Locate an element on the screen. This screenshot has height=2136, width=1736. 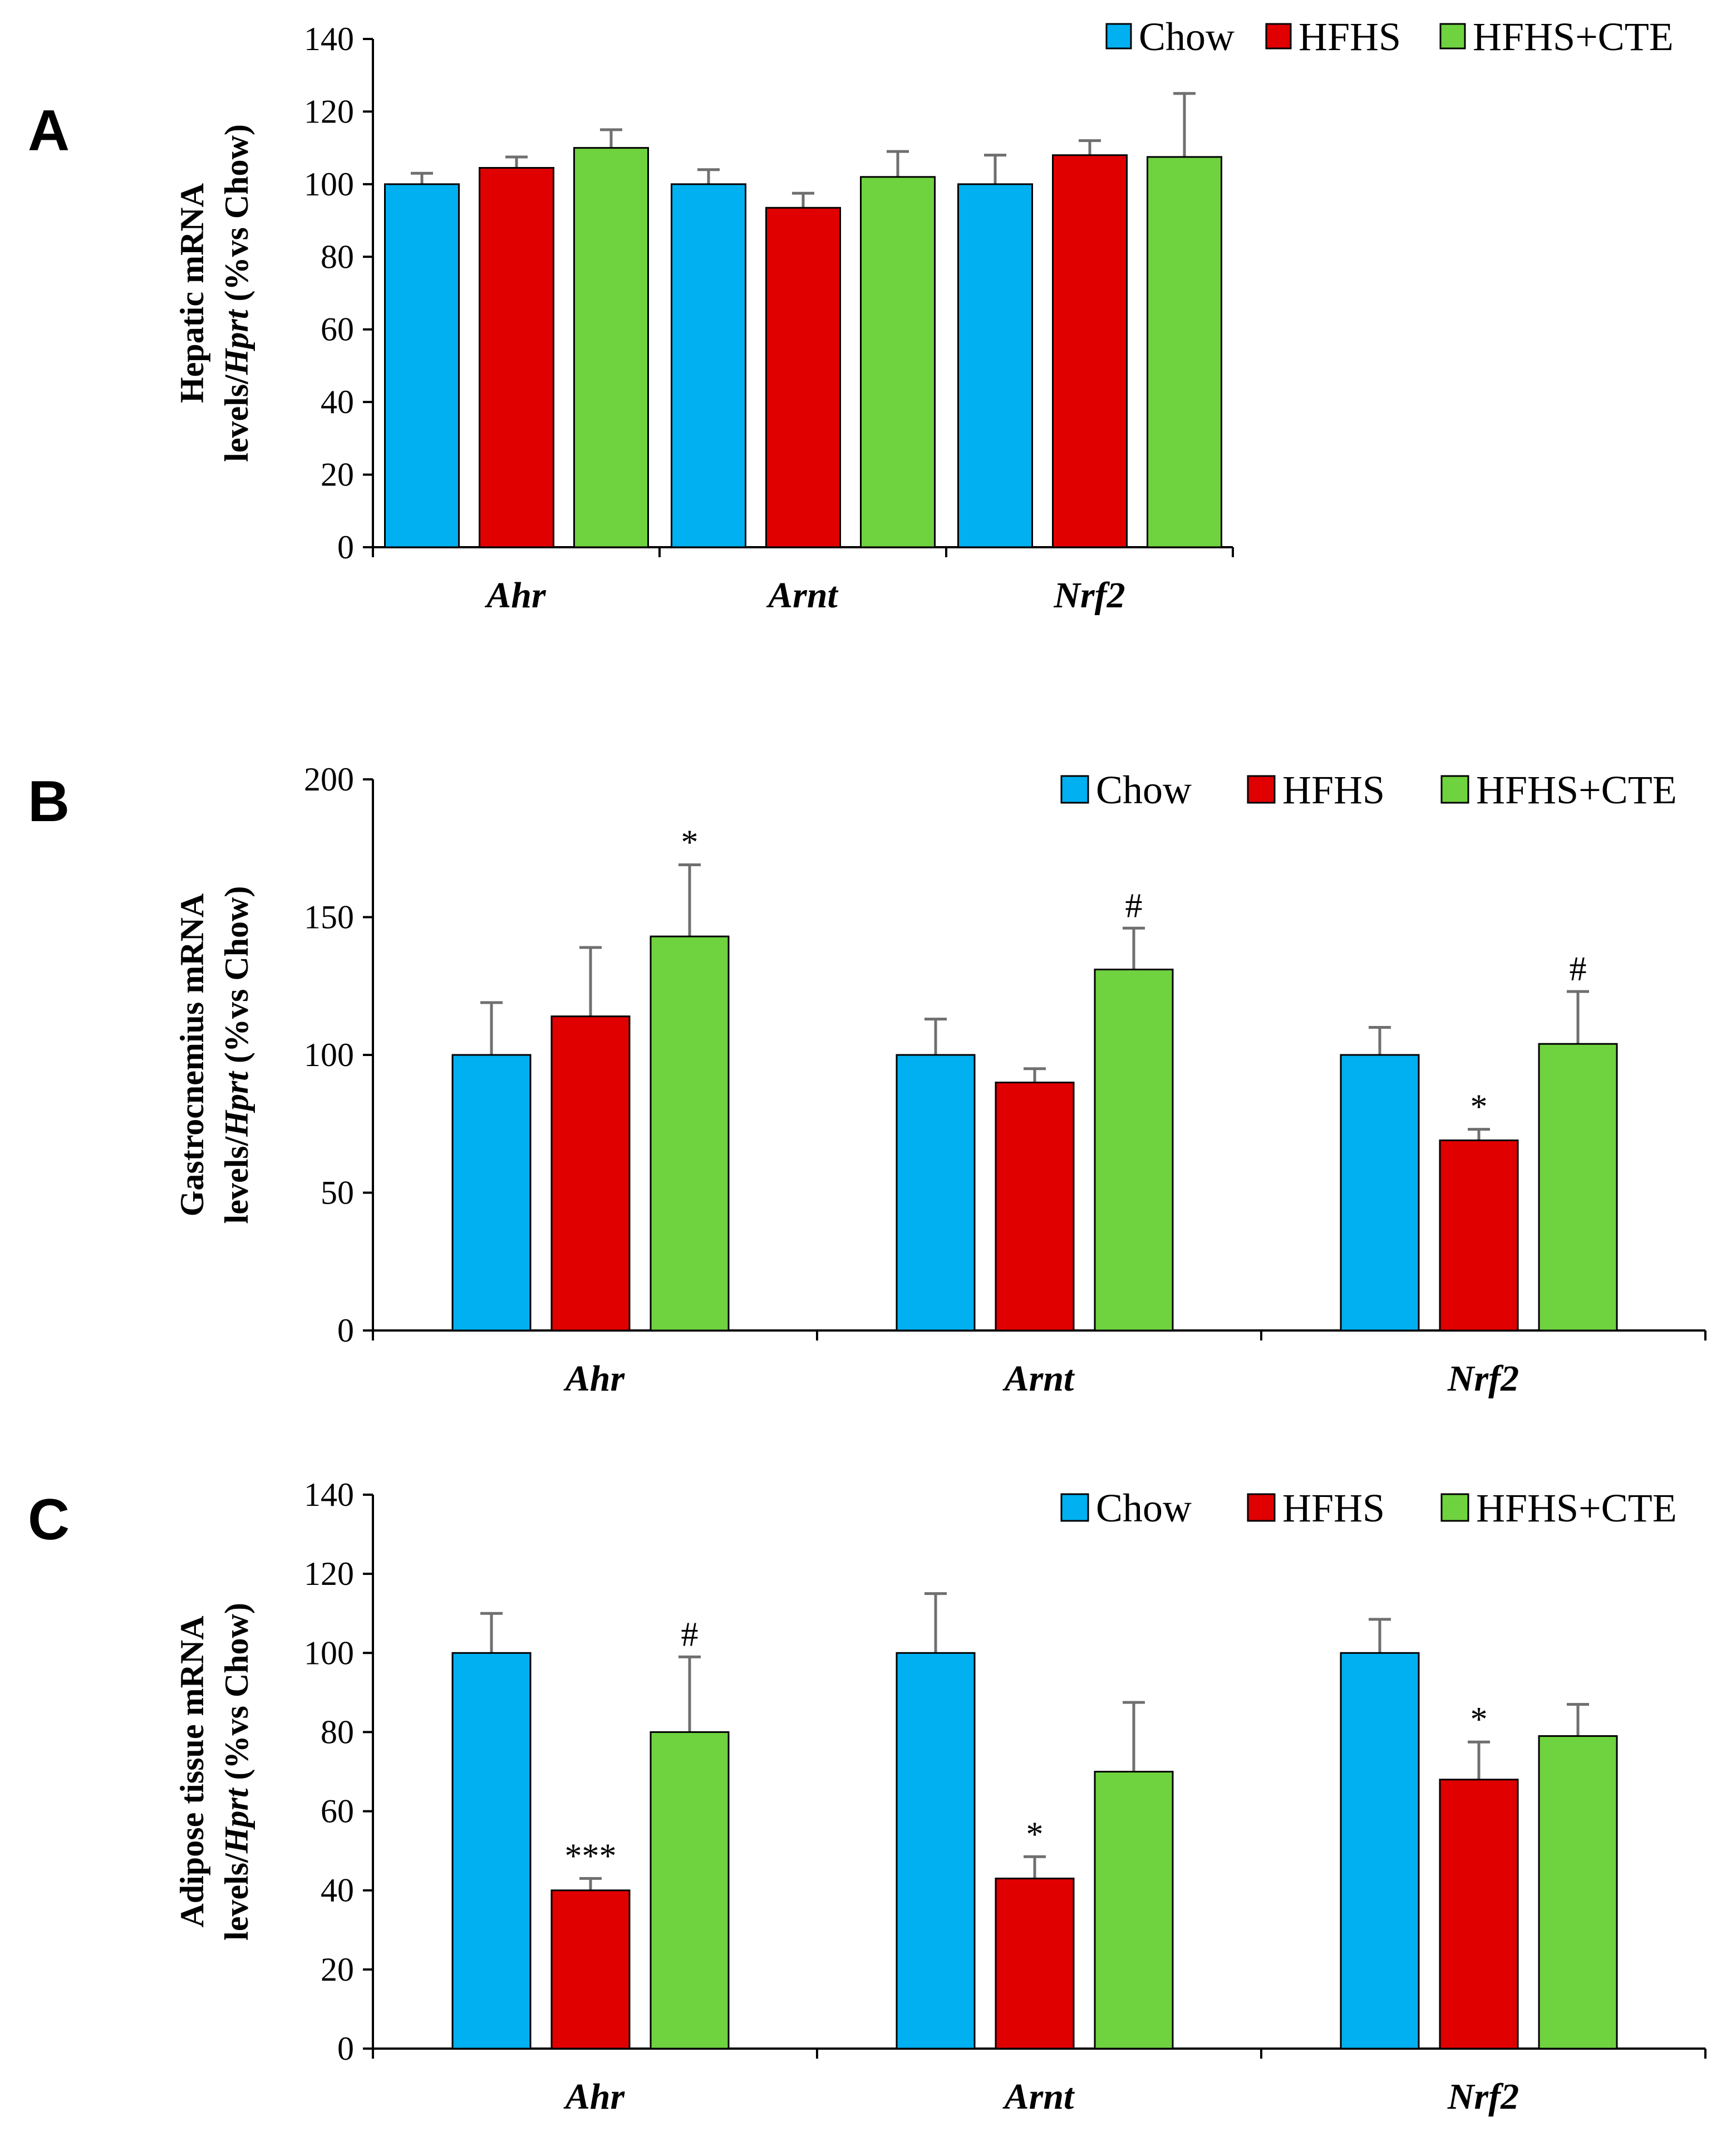
y-axis-label-line1: Adipose tissue mRNA is located at coordinates (192, 1771).